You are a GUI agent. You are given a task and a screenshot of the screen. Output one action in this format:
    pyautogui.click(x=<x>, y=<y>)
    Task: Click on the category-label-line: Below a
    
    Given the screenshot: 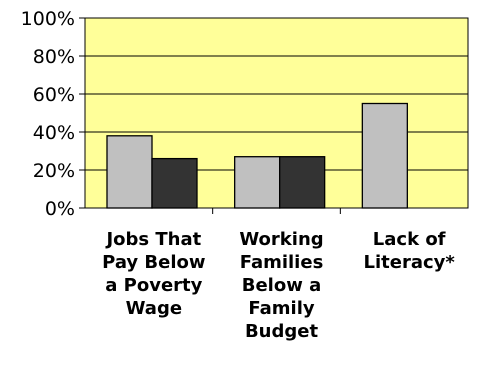 What is the action you would take?
    pyautogui.click(x=282, y=285)
    